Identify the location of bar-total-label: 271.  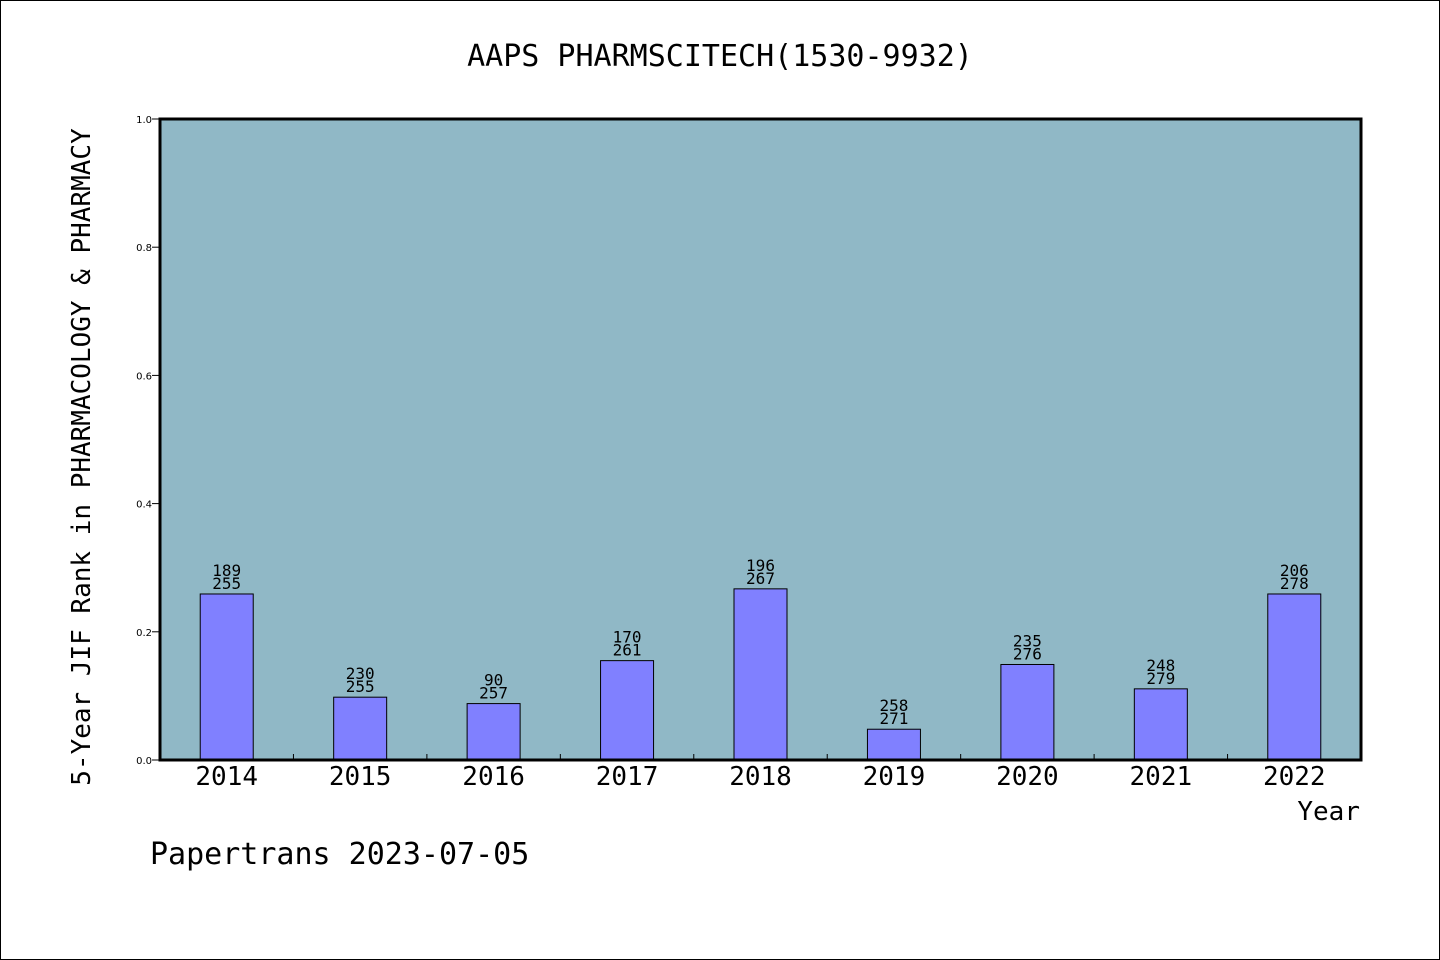
(893, 718).